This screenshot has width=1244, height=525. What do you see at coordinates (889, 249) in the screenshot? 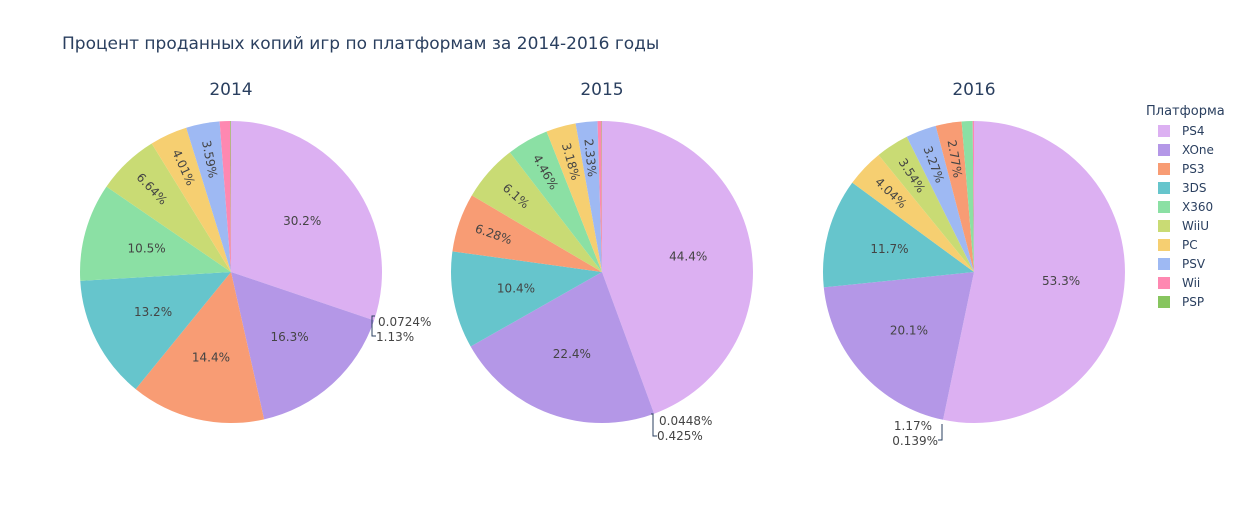
I see `slice-label: 11.7%` at bounding box center [889, 249].